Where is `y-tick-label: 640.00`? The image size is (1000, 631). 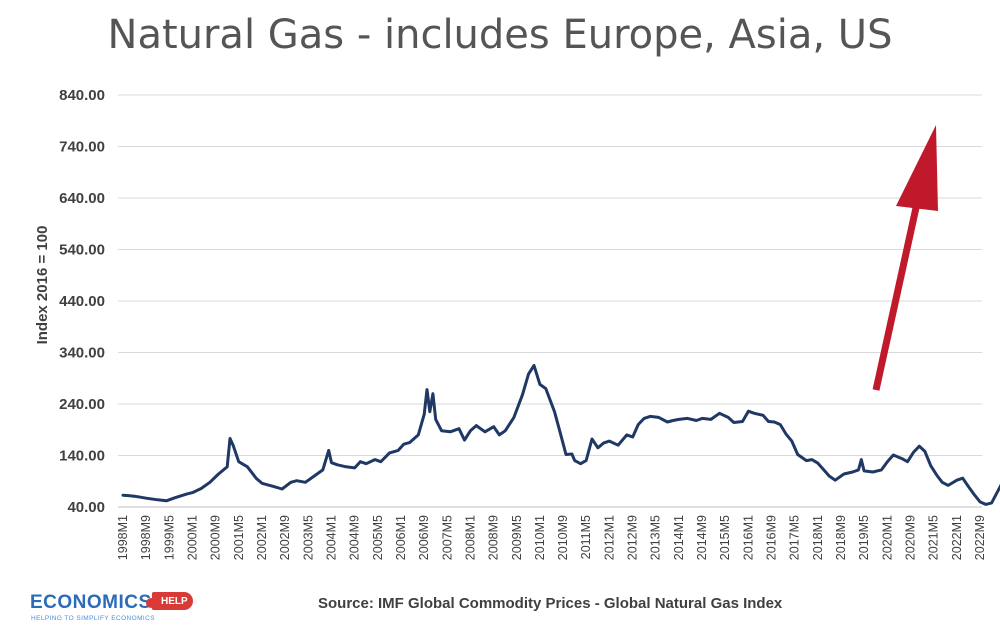 y-tick-label: 640.00 is located at coordinates (82, 198).